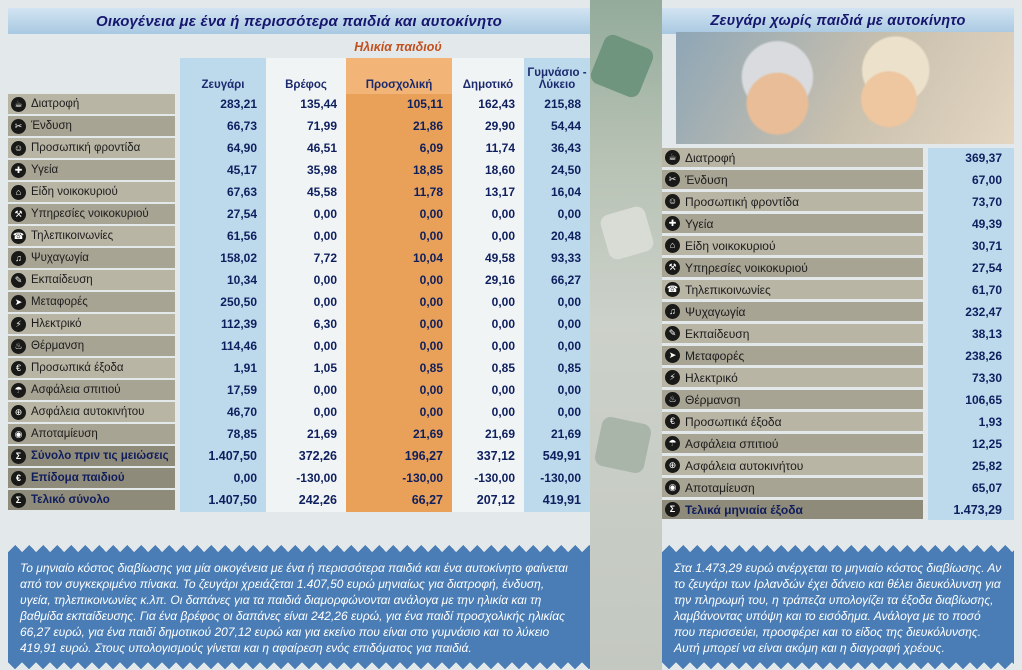 Image resolution: width=1022 pixels, height=670 pixels. I want to click on row-label-cell: Σ Τελικό σύνολο, so click(94, 500).